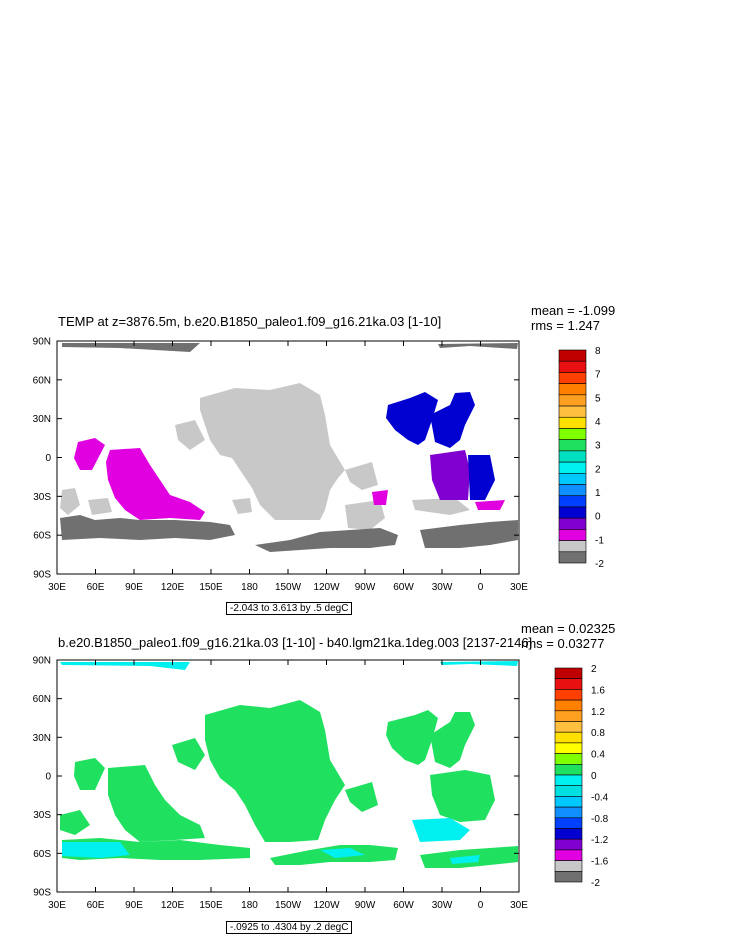 Image resolution: width=733 pixels, height=945 pixels. I want to click on legend-label: 7, so click(598, 375).